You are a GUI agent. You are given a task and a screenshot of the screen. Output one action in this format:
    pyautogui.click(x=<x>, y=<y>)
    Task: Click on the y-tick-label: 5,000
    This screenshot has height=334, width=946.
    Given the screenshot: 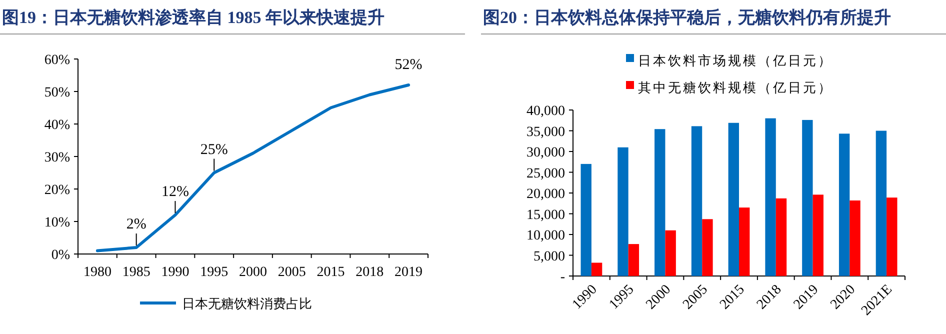 What is the action you would take?
    pyautogui.click(x=549, y=256)
    